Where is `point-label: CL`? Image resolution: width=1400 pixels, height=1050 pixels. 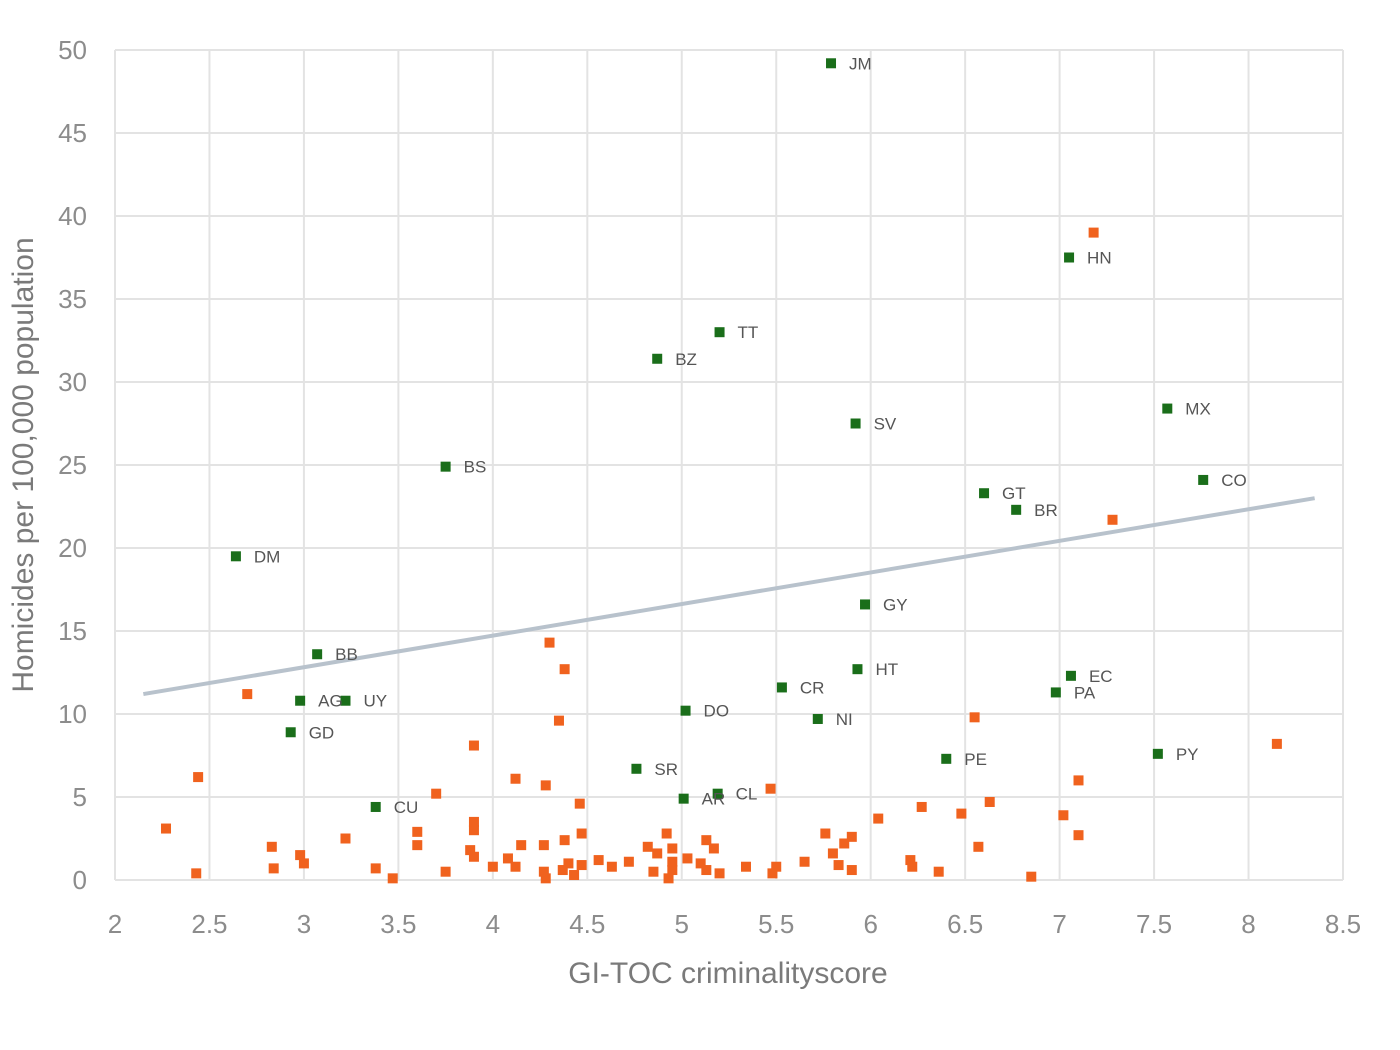
point-label: CL is located at coordinates (747, 794).